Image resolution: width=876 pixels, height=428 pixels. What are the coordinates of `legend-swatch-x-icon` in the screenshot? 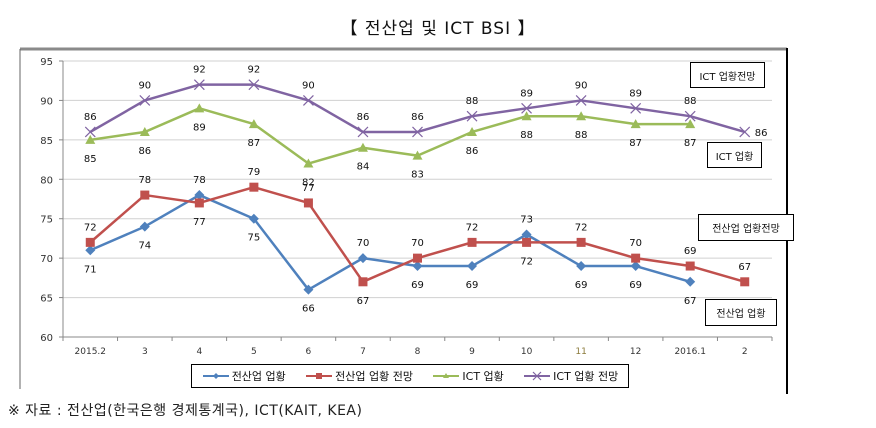 It's located at (537, 376).